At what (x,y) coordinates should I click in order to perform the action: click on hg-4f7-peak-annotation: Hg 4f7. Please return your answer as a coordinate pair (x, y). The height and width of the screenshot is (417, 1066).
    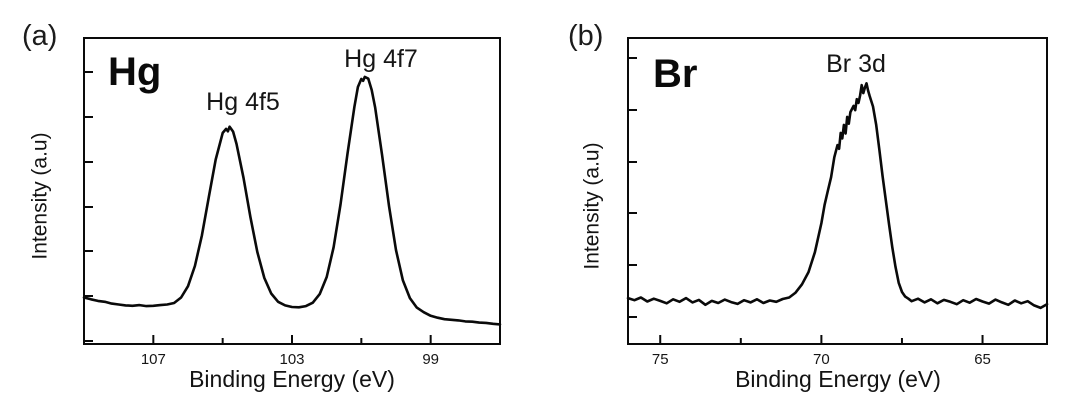
    Looking at the image, I should click on (381, 59).